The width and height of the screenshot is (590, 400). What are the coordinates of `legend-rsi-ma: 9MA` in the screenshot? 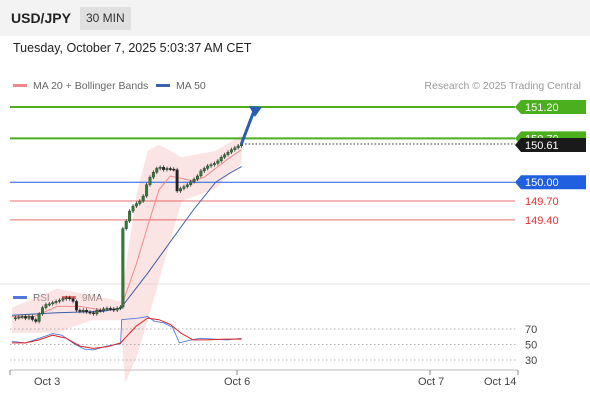 It's located at (82, 298).